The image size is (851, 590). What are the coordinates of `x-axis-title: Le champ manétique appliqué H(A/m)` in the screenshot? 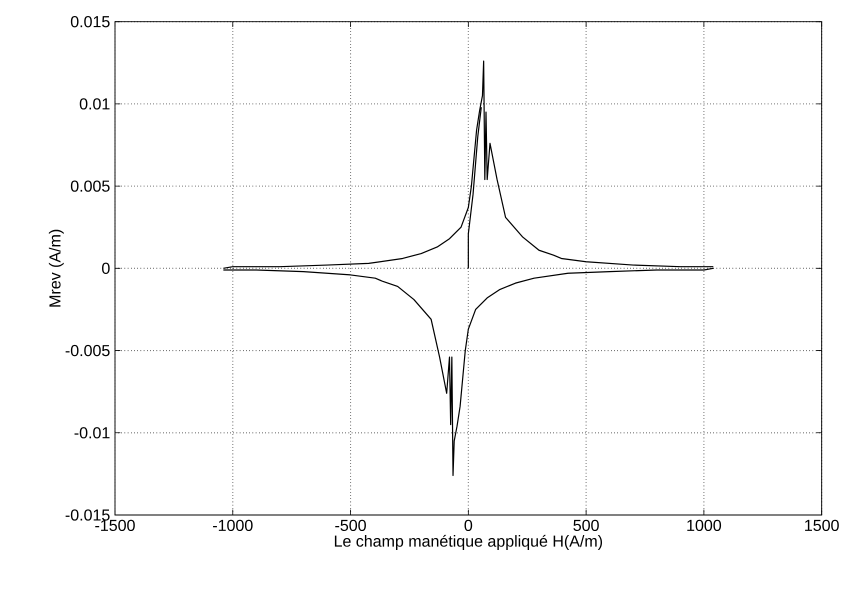 It's located at (468, 542).